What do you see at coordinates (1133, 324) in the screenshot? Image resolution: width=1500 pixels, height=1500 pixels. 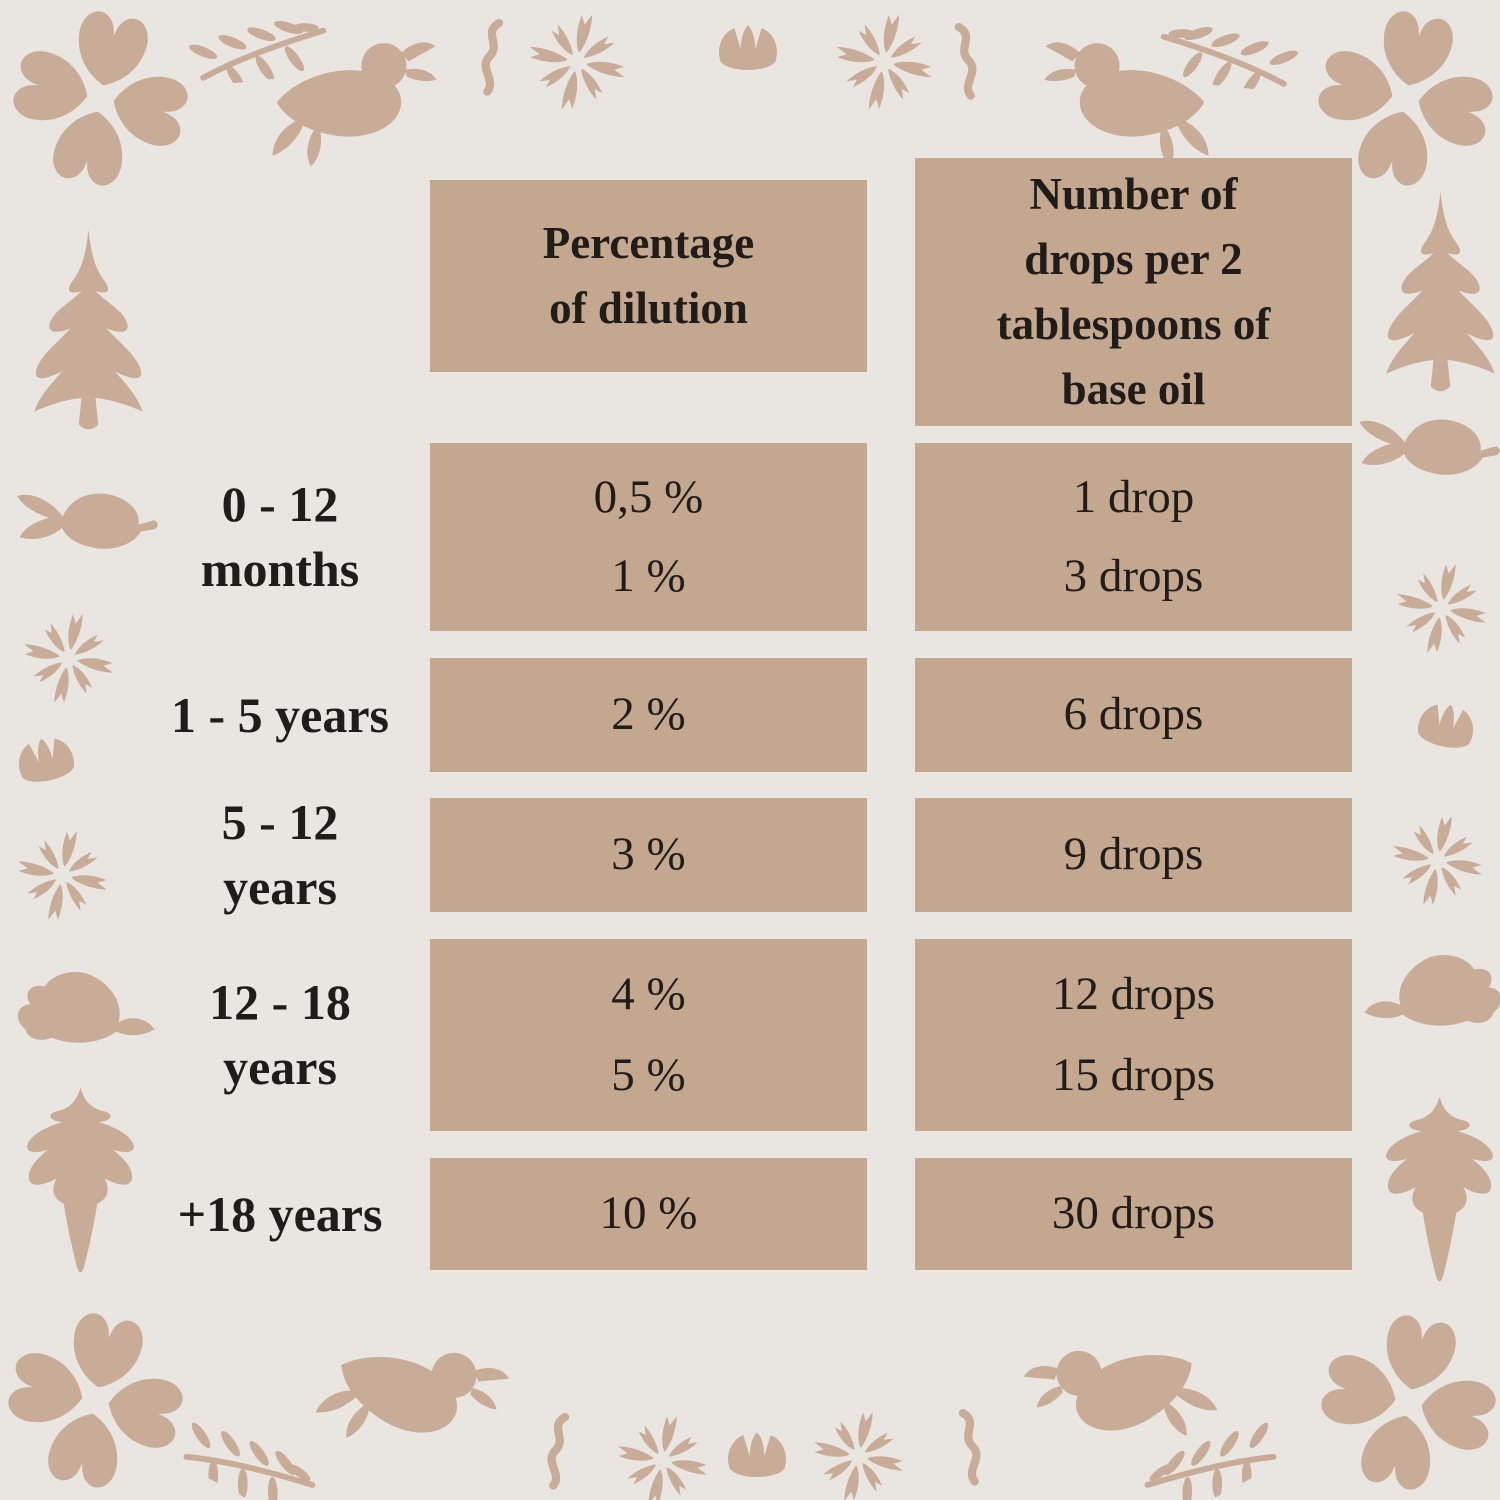 I see `column-header-line: tablespoons of` at bounding box center [1133, 324].